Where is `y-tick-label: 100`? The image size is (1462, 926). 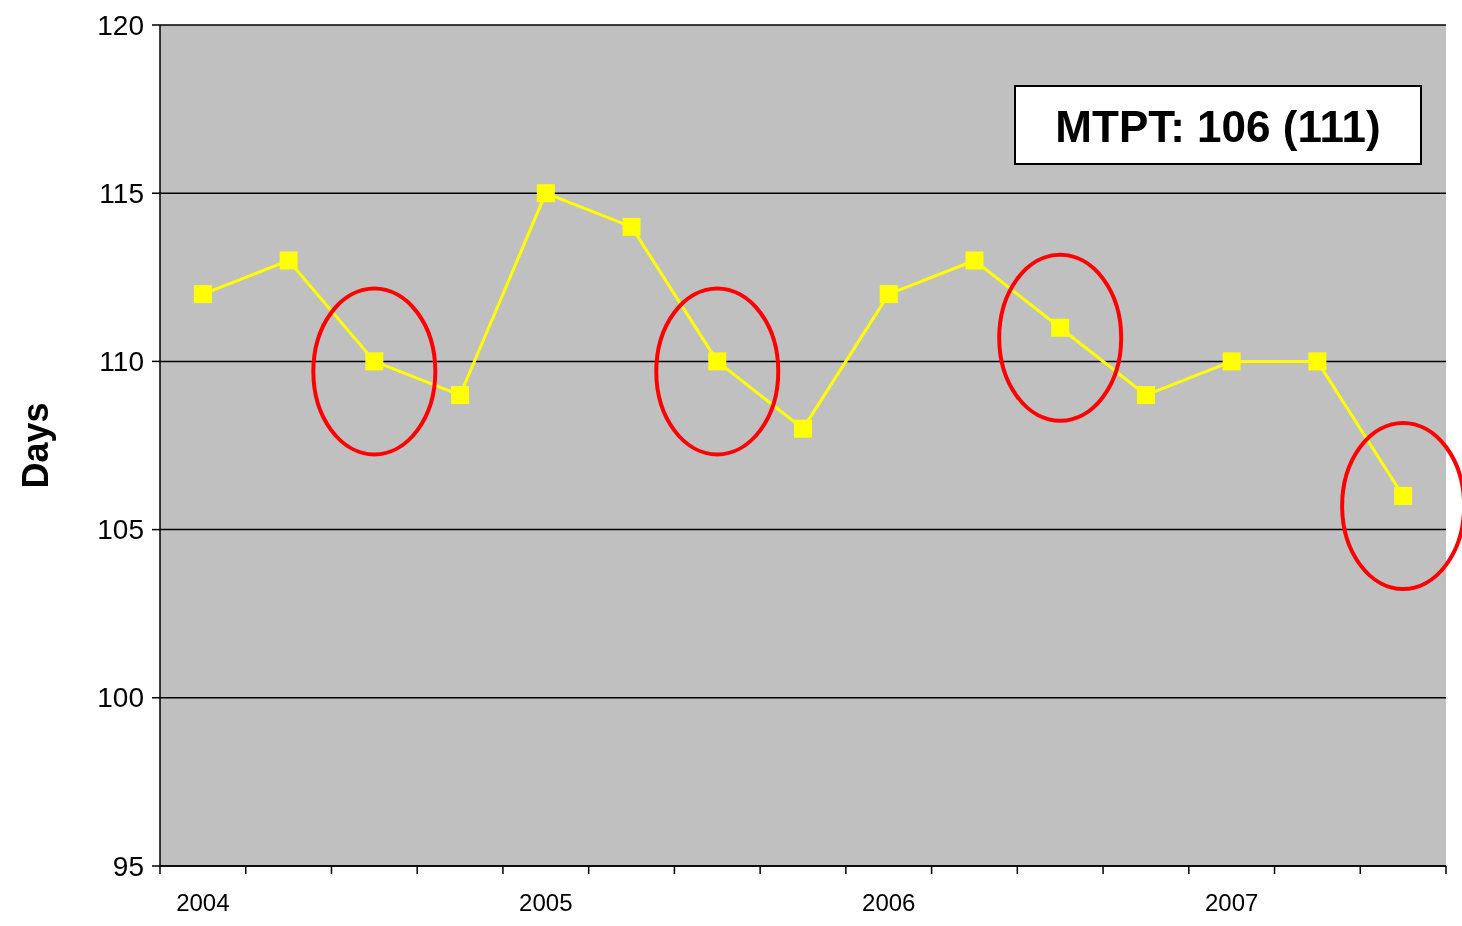
y-tick-label: 100 is located at coordinates (120, 698).